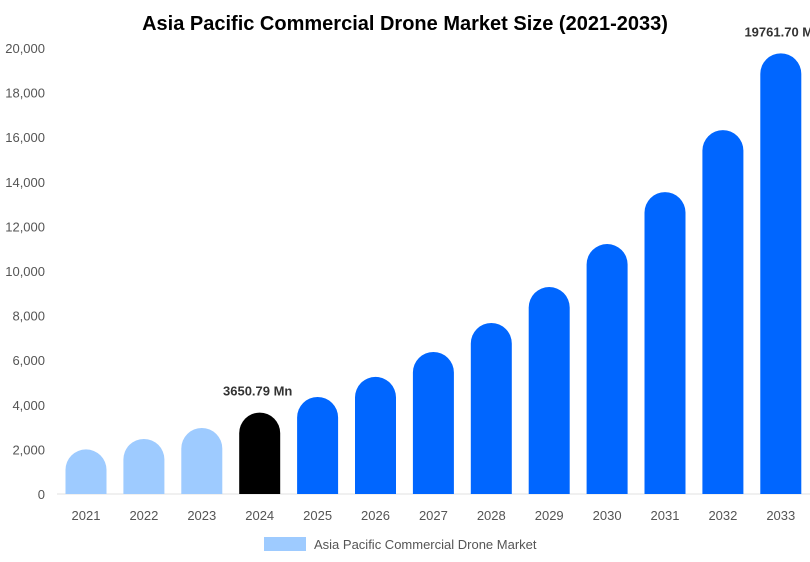 This screenshot has height=562, width=810. Describe the element at coordinates (28, 360) in the screenshot. I see `y-tick-label: 6,000` at that location.